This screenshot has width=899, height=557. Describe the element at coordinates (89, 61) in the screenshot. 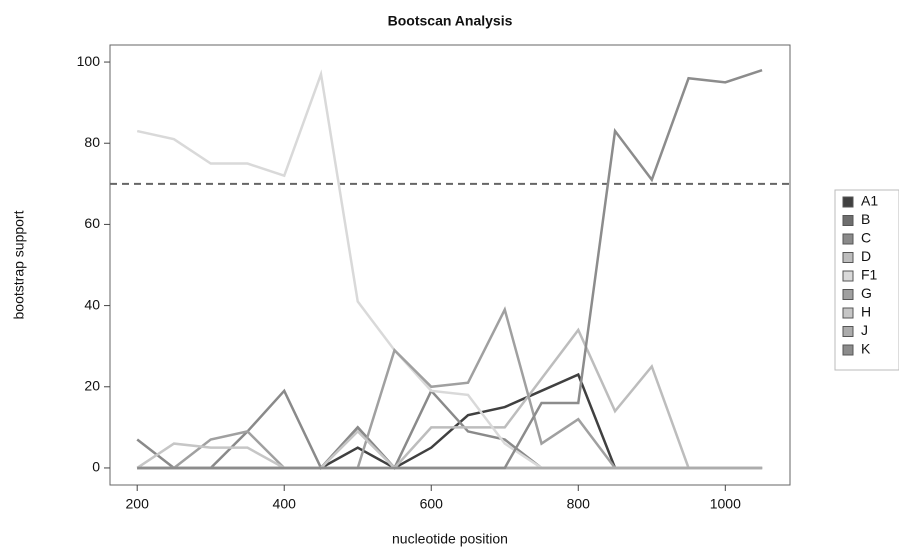

I see `y-tick-label: 100` at that location.